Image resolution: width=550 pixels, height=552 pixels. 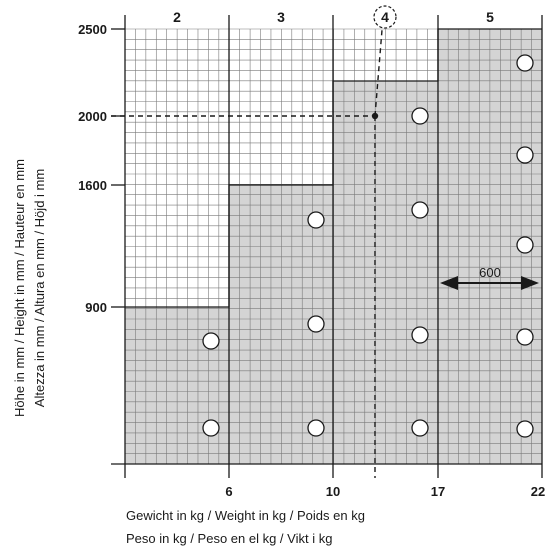 I want to click on x-tick-10: 10, so click(x=333, y=491).